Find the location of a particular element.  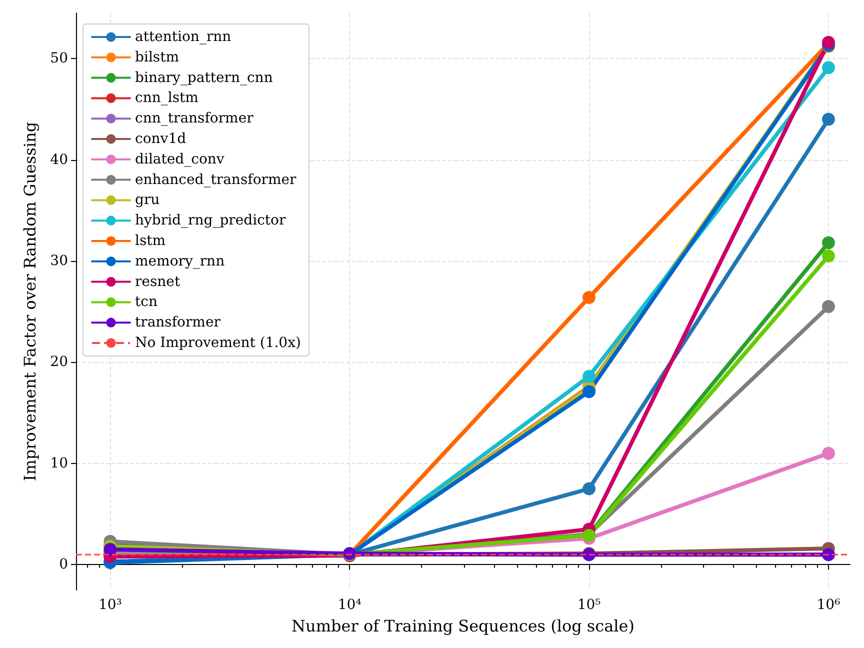

y-tick-label: 10 is located at coordinates (59, 463).